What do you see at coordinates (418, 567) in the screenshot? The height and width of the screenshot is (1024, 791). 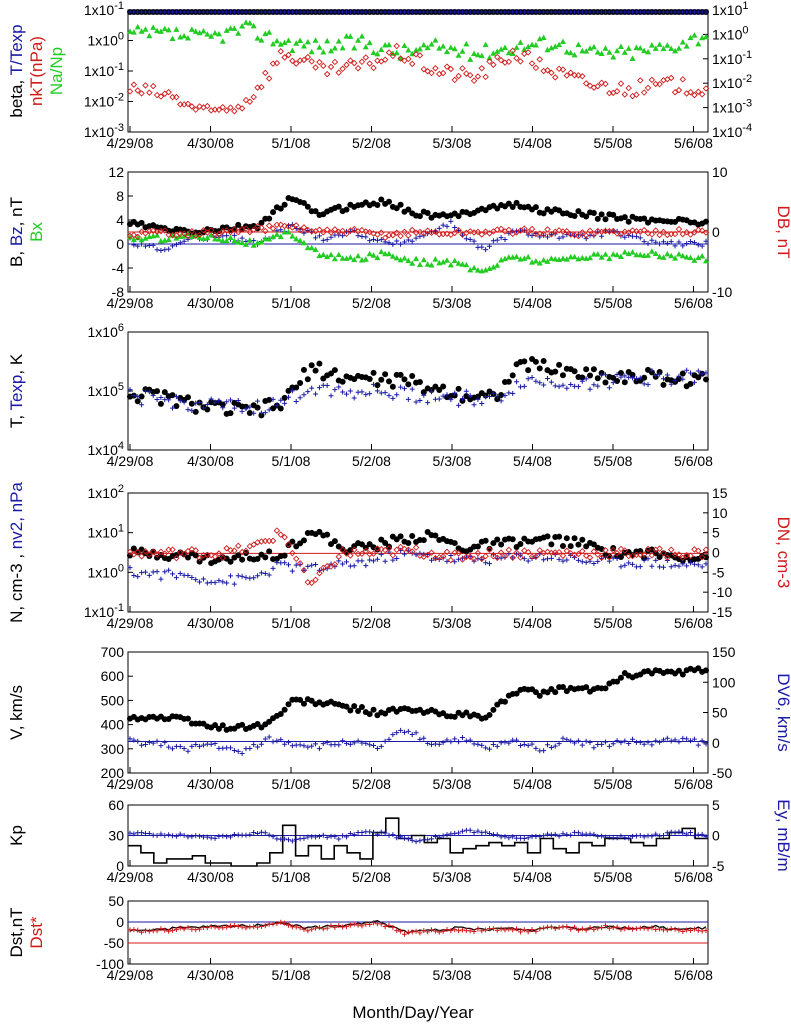 I see `series-plus` at bounding box center [418, 567].